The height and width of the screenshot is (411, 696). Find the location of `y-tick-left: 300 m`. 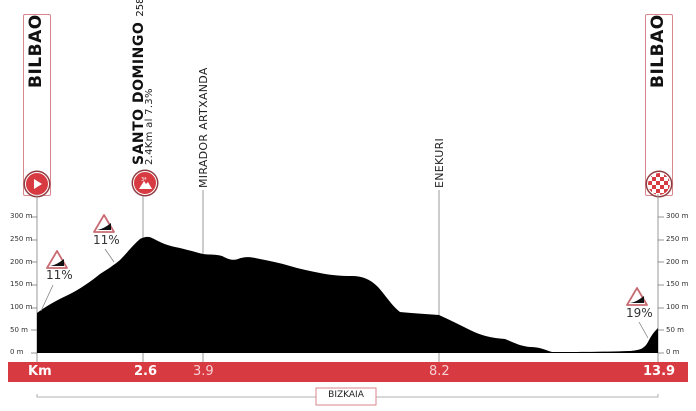

y-tick-left: 300 m is located at coordinates (21, 216).